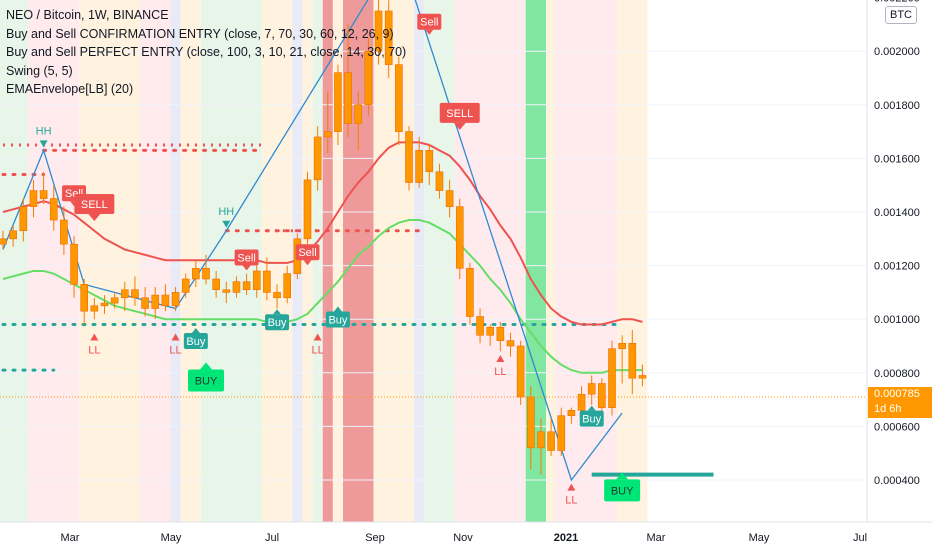 The image size is (932, 550). What do you see at coordinates (566, 538) in the screenshot?
I see `time-tick-label: 2021` at bounding box center [566, 538].